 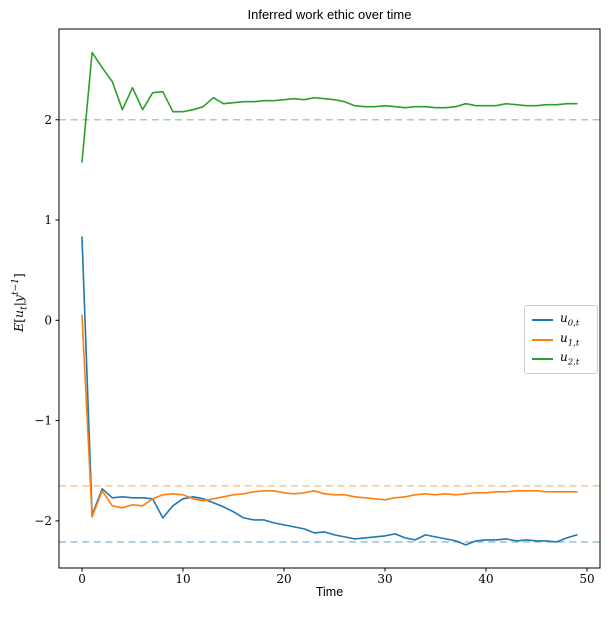 What do you see at coordinates (43, 521) in the screenshot?
I see `y-tick-label: −2` at bounding box center [43, 521].